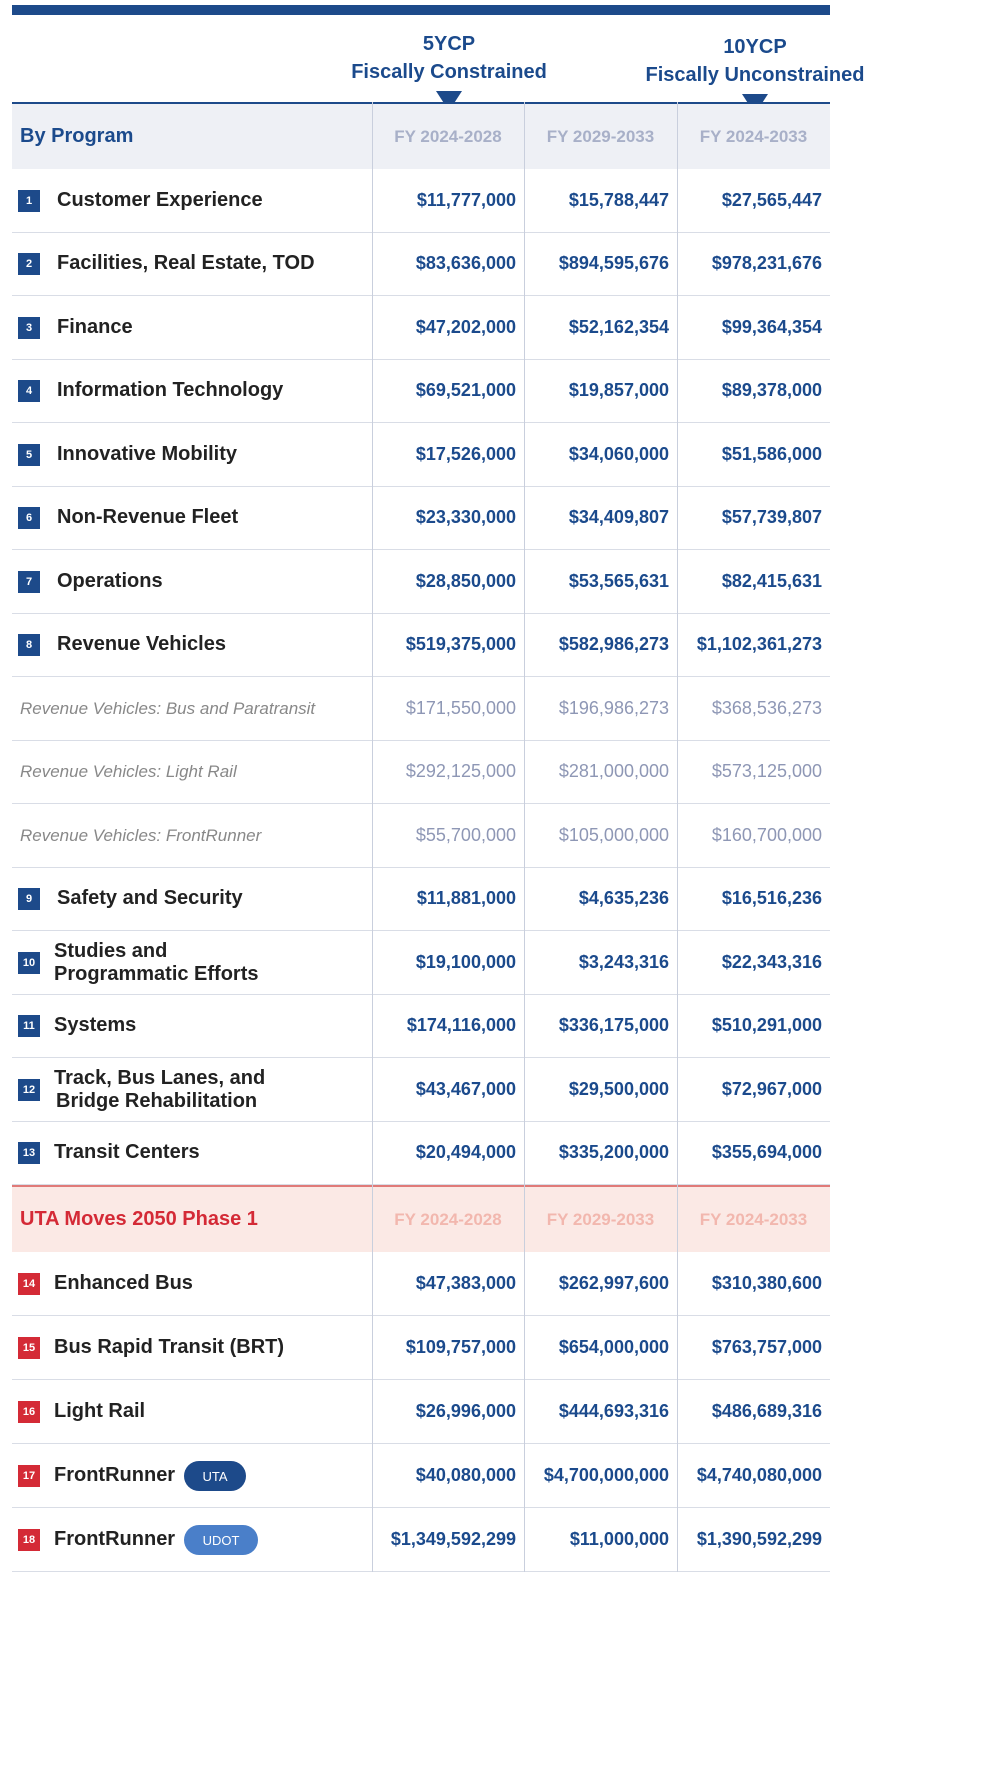 The height and width of the screenshot is (1773, 995). What do you see at coordinates (170, 390) in the screenshot?
I see `row-name: Information Technology` at bounding box center [170, 390].